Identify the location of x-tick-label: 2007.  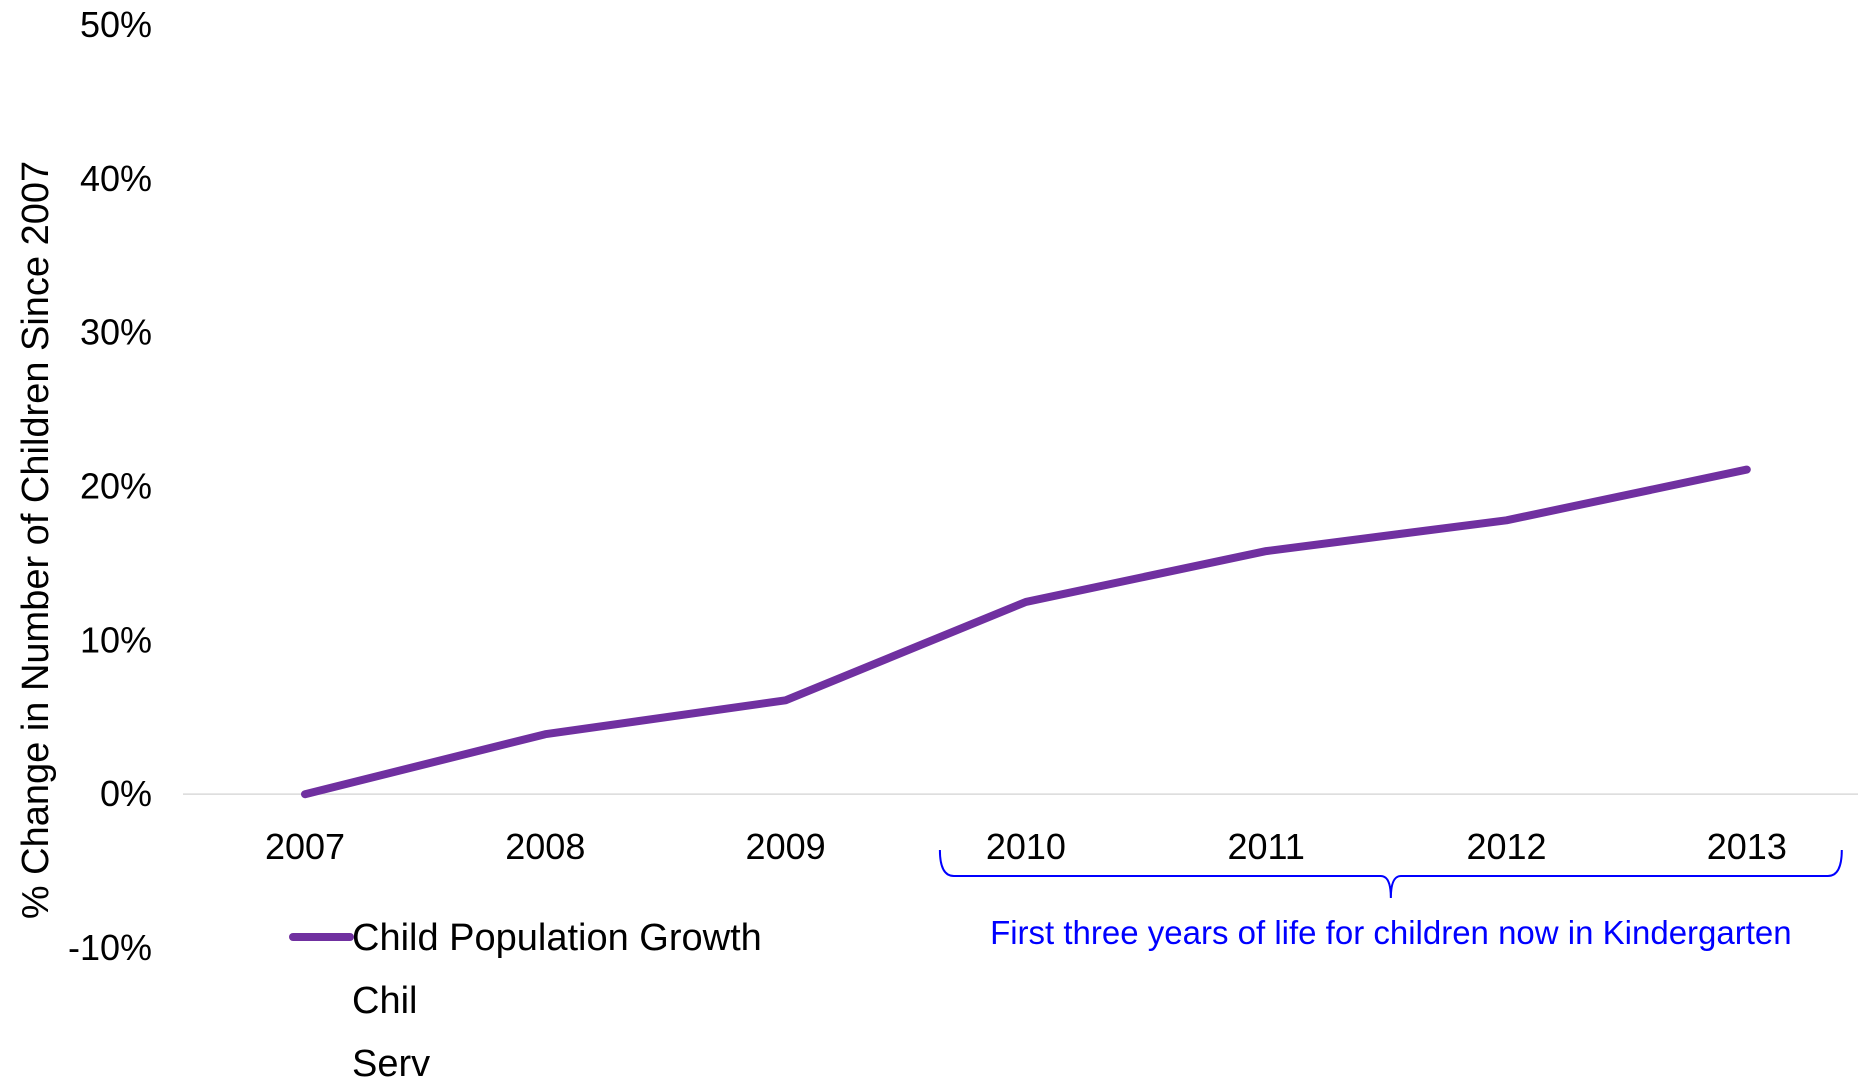
(305, 846).